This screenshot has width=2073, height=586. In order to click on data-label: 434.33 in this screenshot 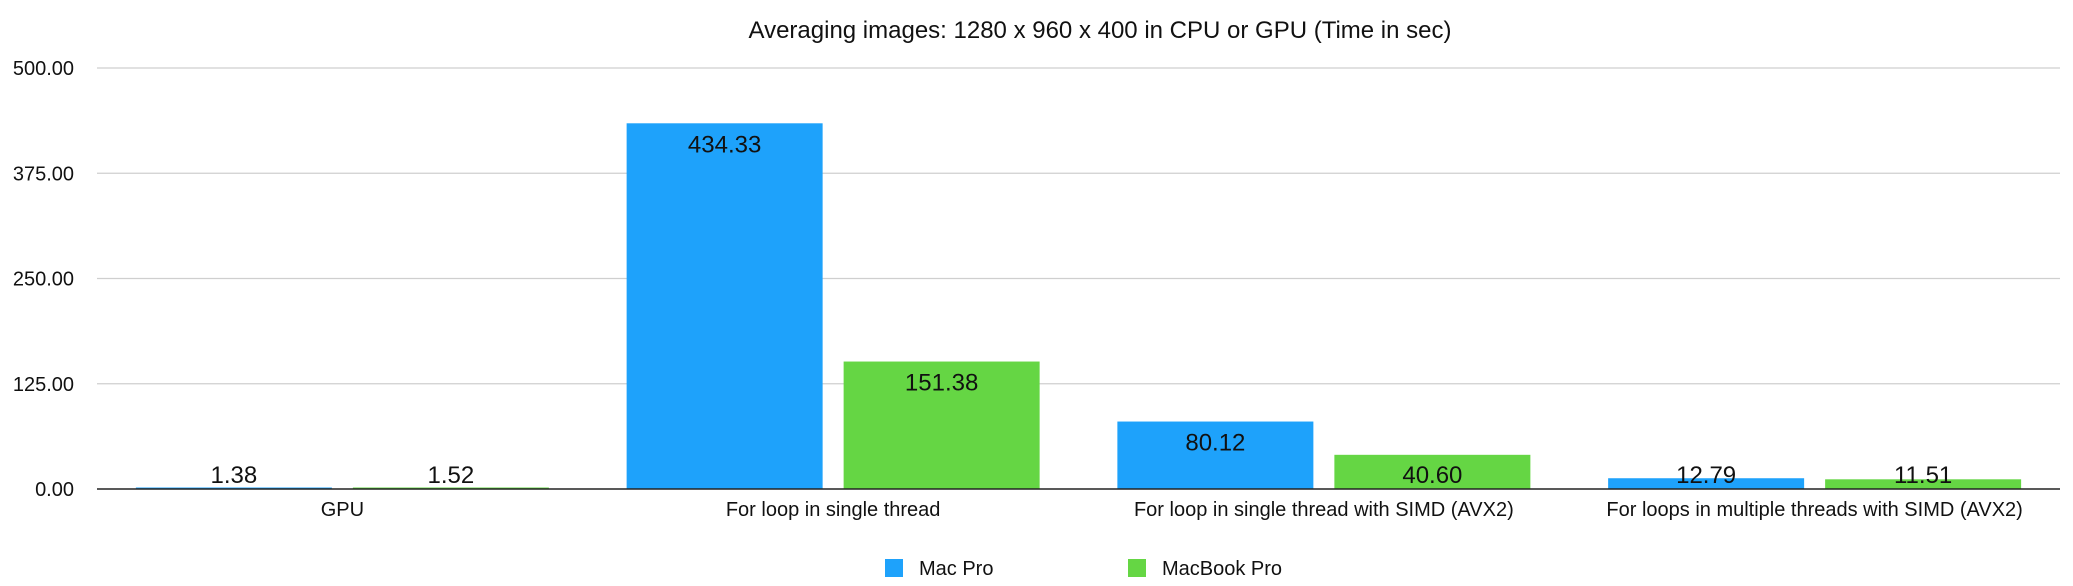, I will do `click(724, 144)`.